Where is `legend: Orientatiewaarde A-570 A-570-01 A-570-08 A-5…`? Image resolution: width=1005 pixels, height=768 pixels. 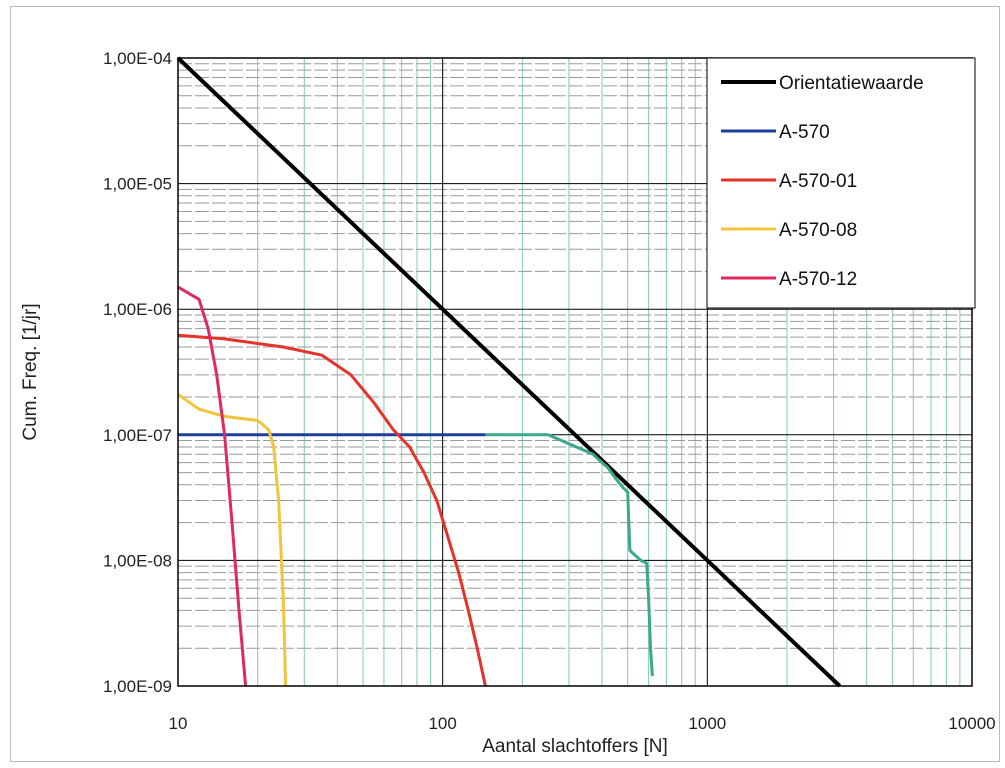 legend: Orientatiewaarde A-570 A-570-01 A-570-08 A-5… is located at coordinates (841, 183).